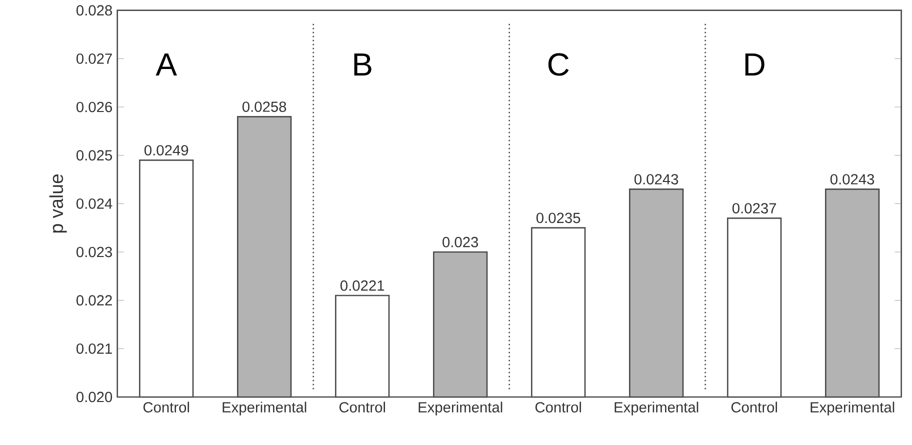 Image resolution: width=912 pixels, height=445 pixels. Describe the element at coordinates (558, 64) in the screenshot. I see `annotation: C` at that location.